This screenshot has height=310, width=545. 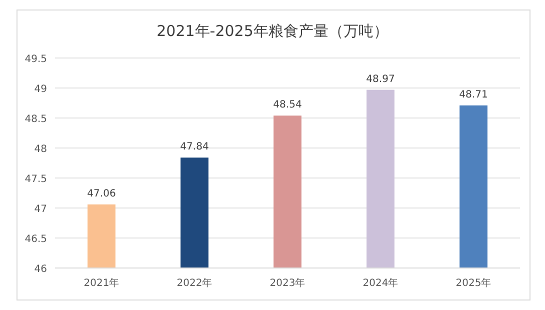 I want to click on x-tick-label: 2024年, so click(x=380, y=283).